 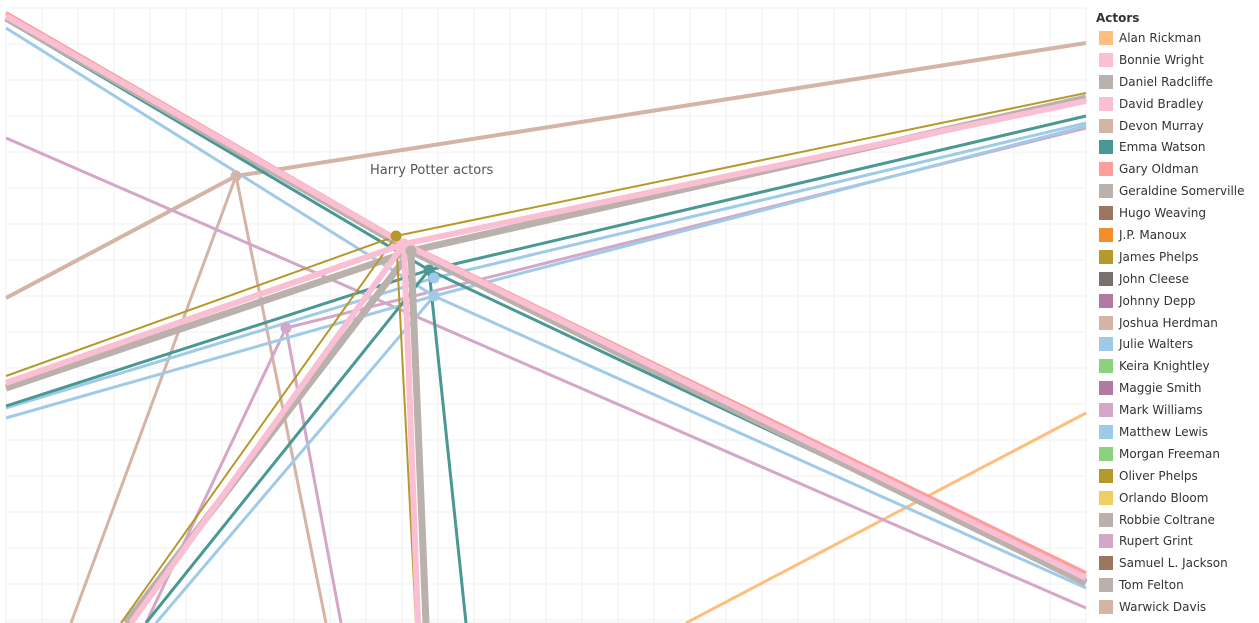 I want to click on legend-item: David Bradley, so click(x=1174, y=104).